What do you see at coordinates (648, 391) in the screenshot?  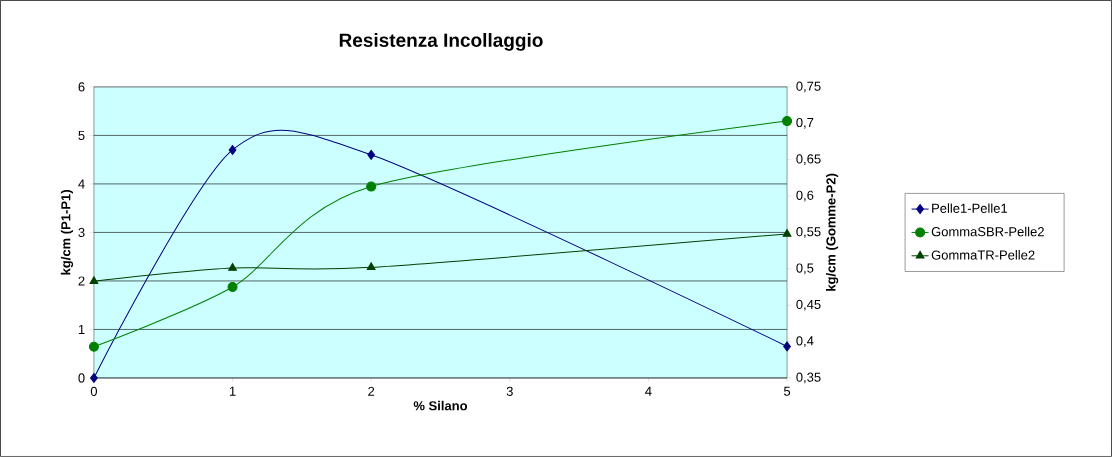 I see `x-tick-label: 4` at bounding box center [648, 391].